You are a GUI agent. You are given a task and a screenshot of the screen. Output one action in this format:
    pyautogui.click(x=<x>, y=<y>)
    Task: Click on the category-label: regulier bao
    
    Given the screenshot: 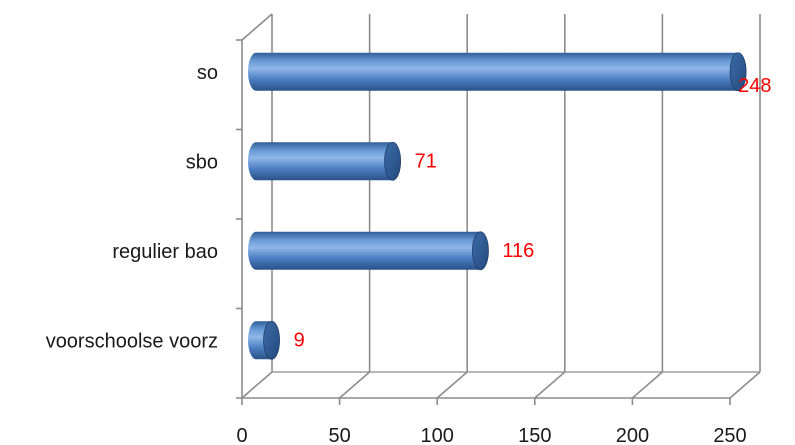 What is the action you would take?
    pyautogui.click(x=165, y=252)
    